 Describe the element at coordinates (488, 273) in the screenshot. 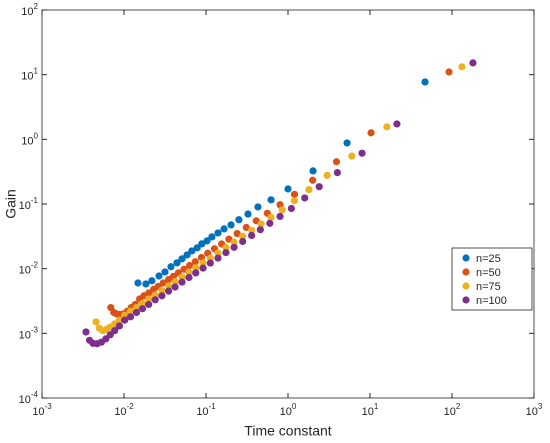

I see `legend-label: n=50` at that location.